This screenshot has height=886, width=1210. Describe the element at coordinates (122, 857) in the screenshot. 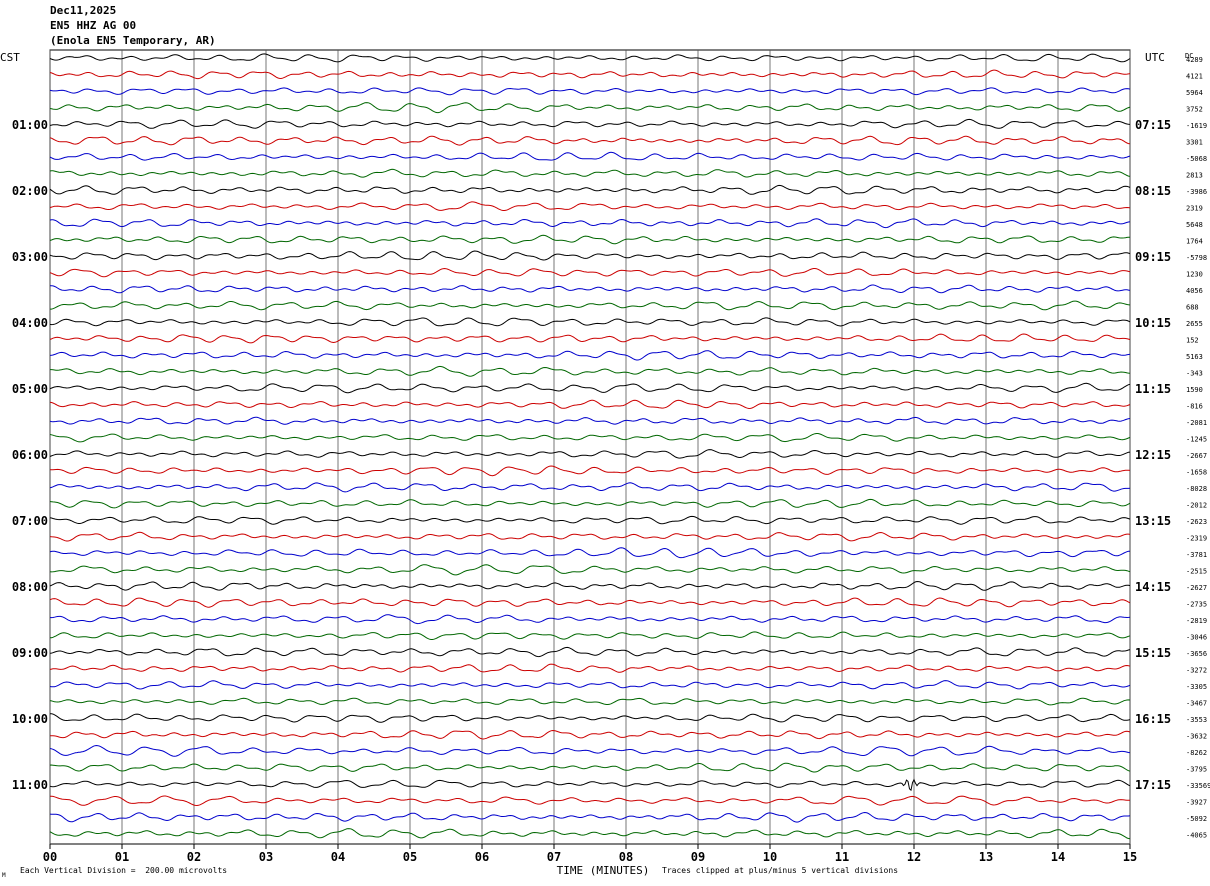

I see `x-tick-label: 01` at that location.